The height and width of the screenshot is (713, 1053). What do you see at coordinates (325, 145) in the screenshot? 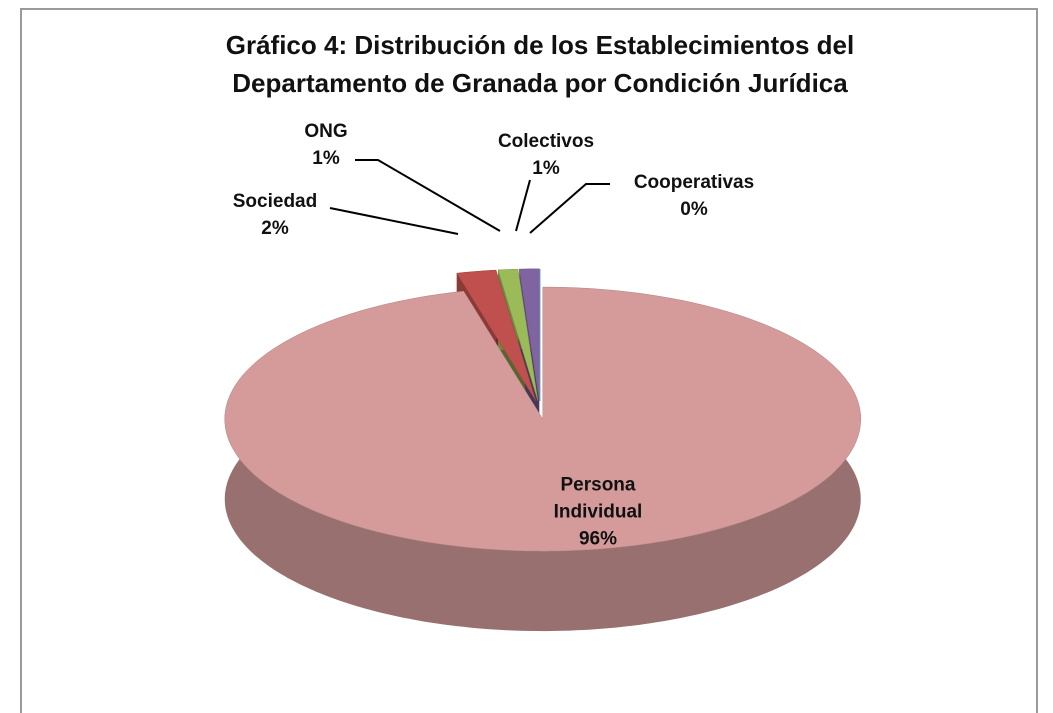
I see `slice-label: ONG 1%` at bounding box center [325, 145].